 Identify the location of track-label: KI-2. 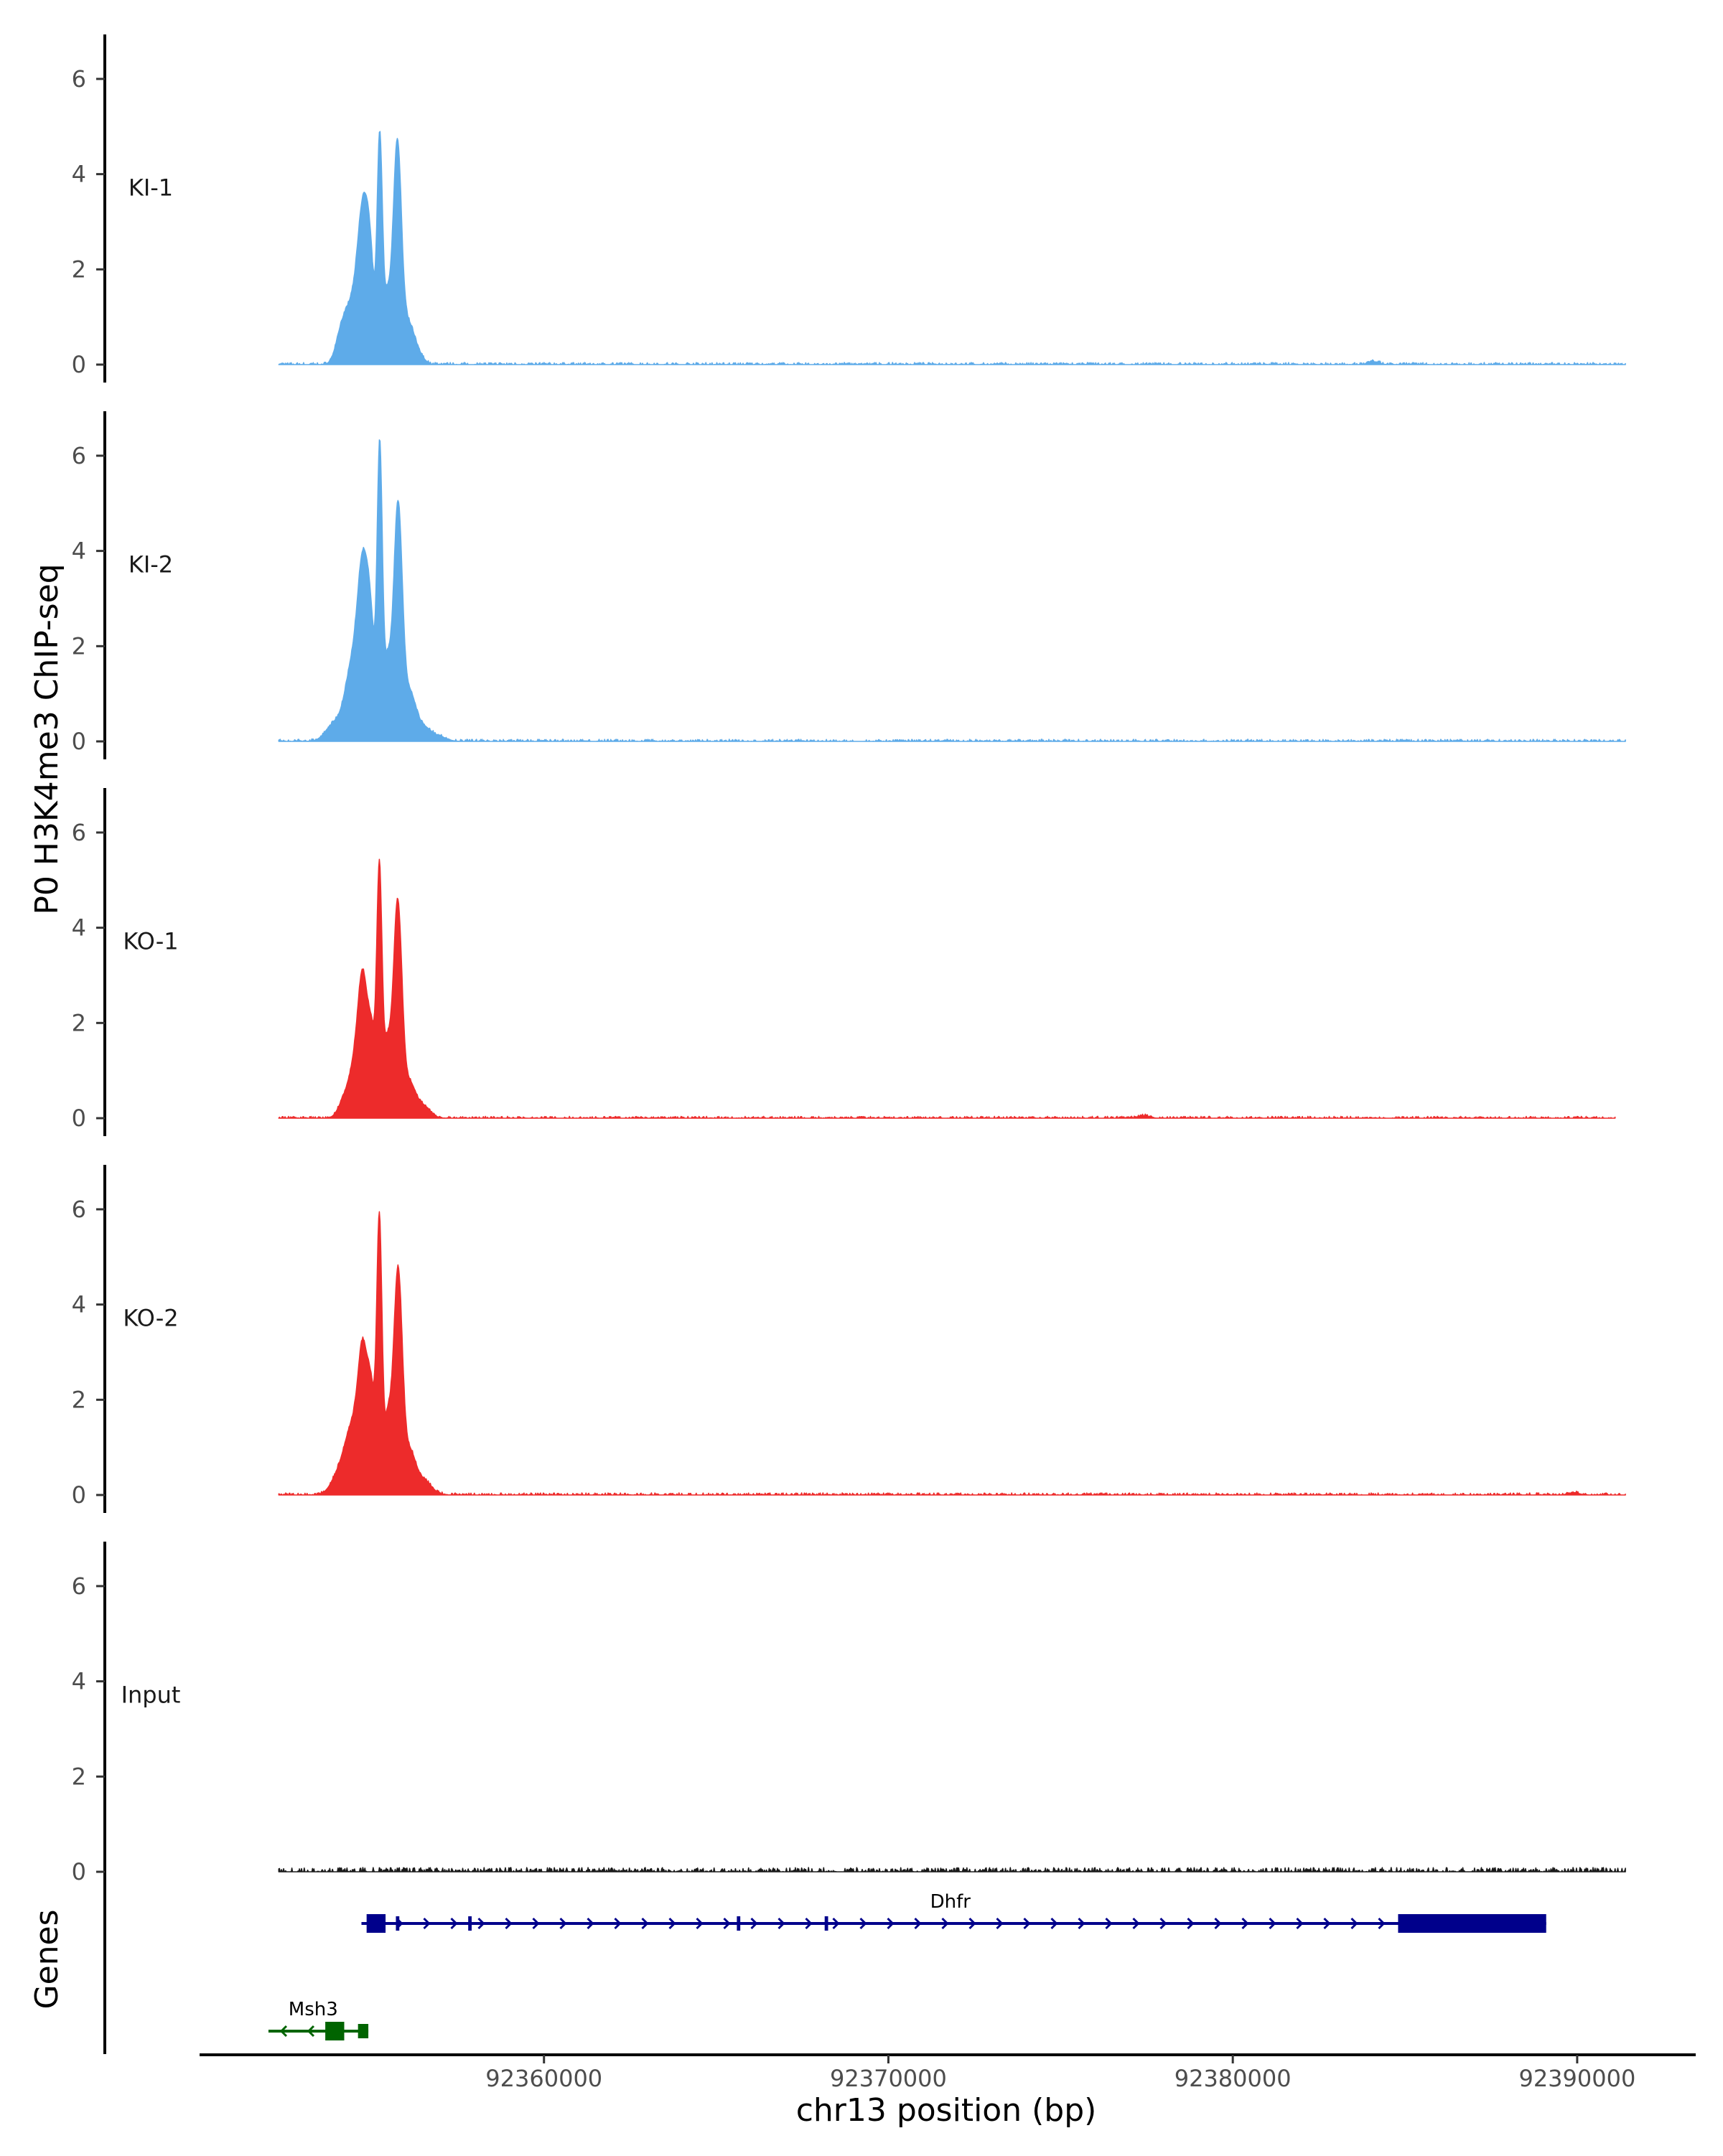
(151, 564).